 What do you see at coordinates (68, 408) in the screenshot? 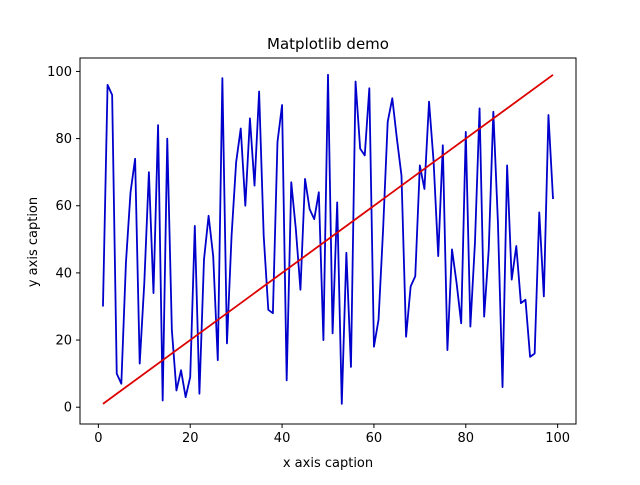
I see `y-tick-label: 0` at bounding box center [68, 408].